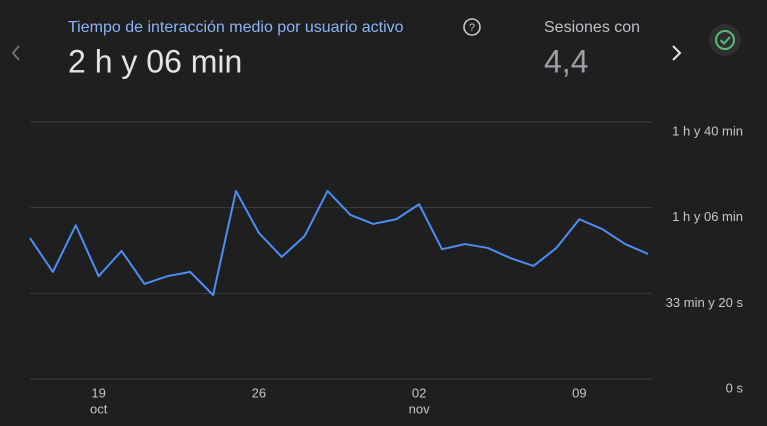 The image size is (767, 426). What do you see at coordinates (15, 53) in the screenshot?
I see `prev-arrow` at bounding box center [15, 53].